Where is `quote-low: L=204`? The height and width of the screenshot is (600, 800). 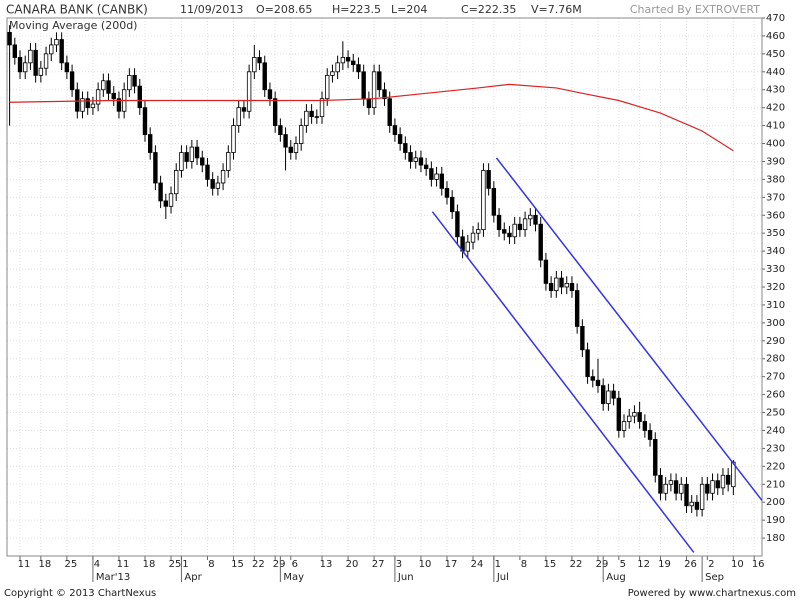
quote-low: L=204 is located at coordinates (409, 9).